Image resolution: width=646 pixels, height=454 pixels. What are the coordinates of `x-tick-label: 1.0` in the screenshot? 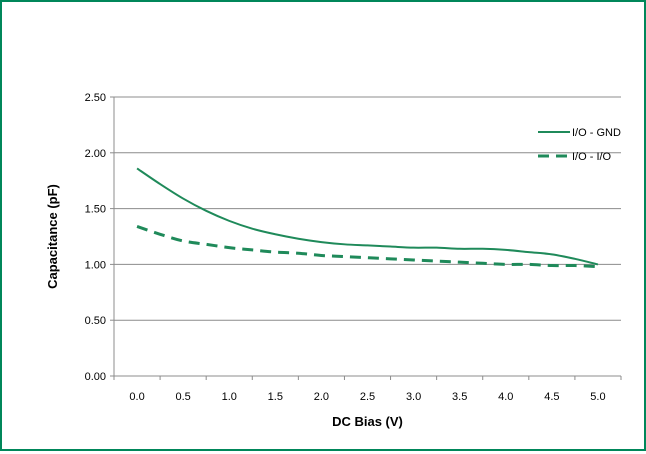 It's located at (229, 397).